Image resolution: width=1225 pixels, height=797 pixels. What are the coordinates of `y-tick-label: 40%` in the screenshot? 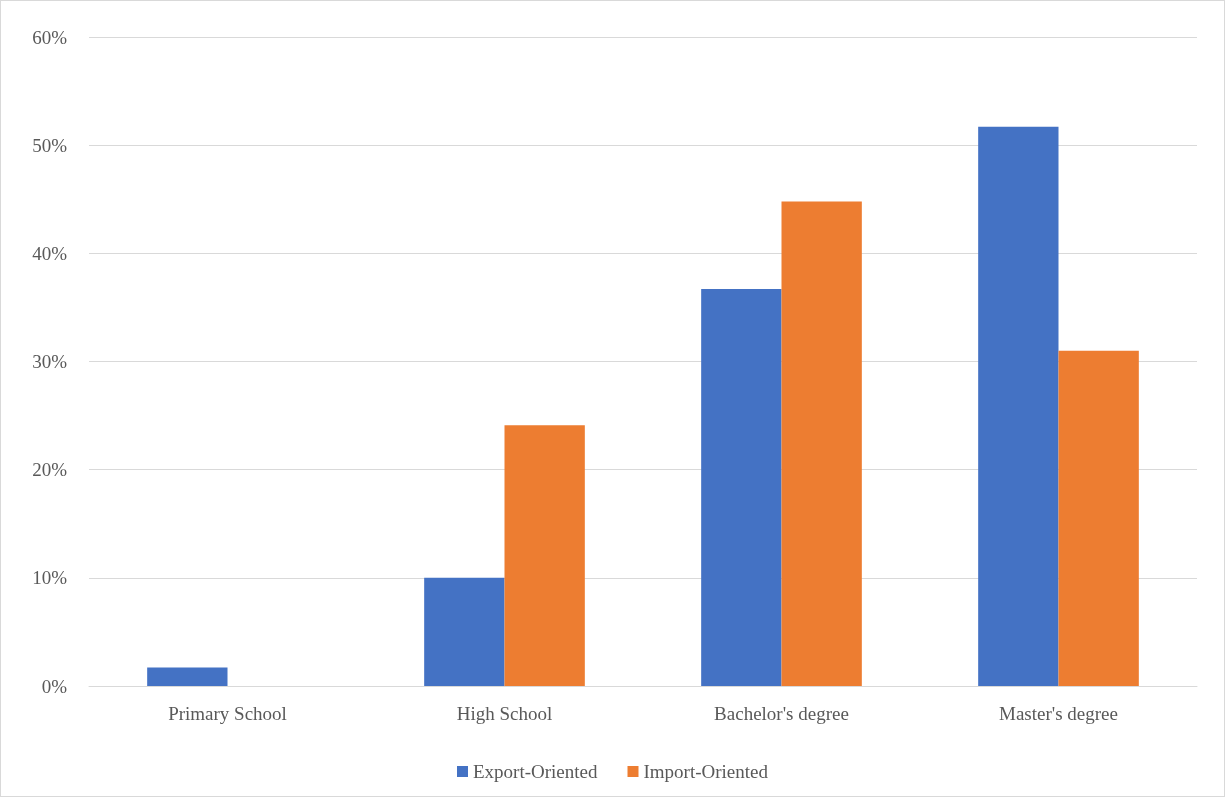 It's located at (50, 253).